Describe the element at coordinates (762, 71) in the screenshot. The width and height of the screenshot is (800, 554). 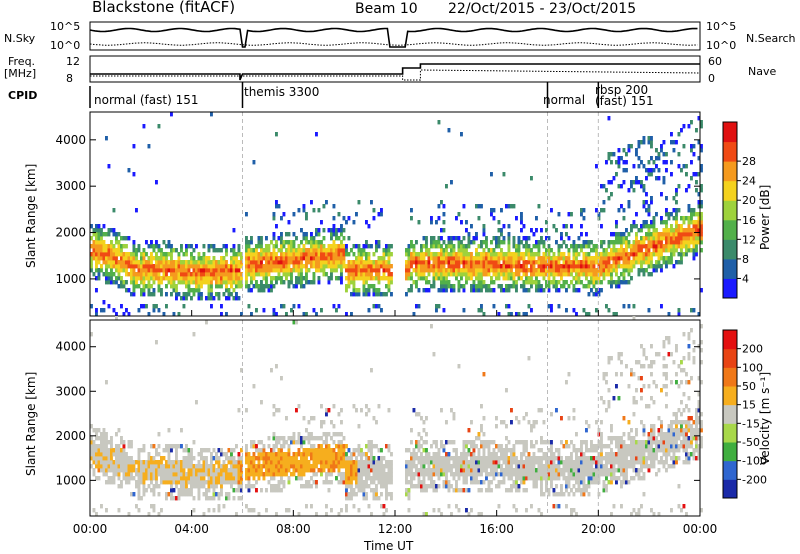
I see `nave-label: Nave` at that location.